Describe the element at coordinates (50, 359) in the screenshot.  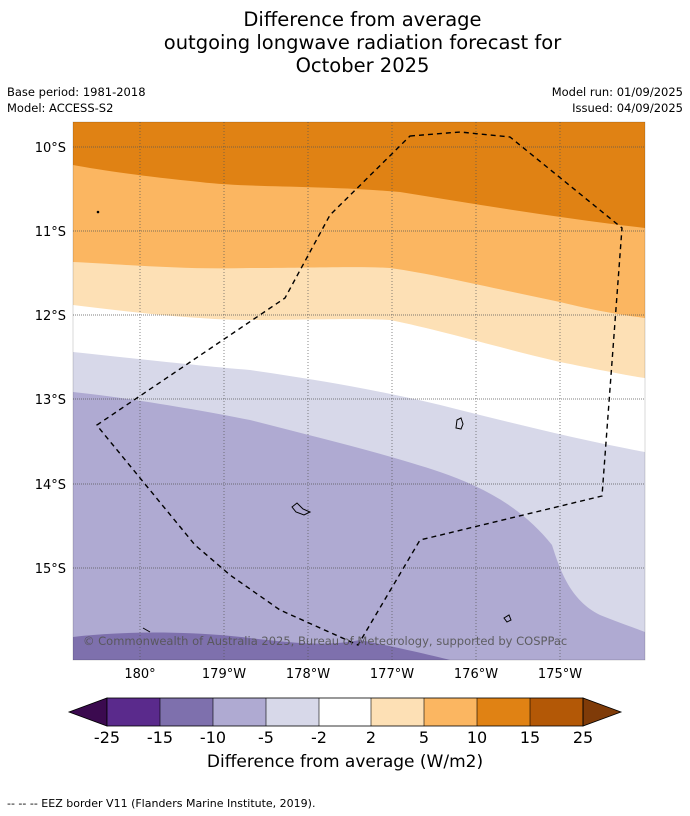
I see `latitude-labels: 10°S 11°S 12°S 13°S 14°S 15°S` at that location.